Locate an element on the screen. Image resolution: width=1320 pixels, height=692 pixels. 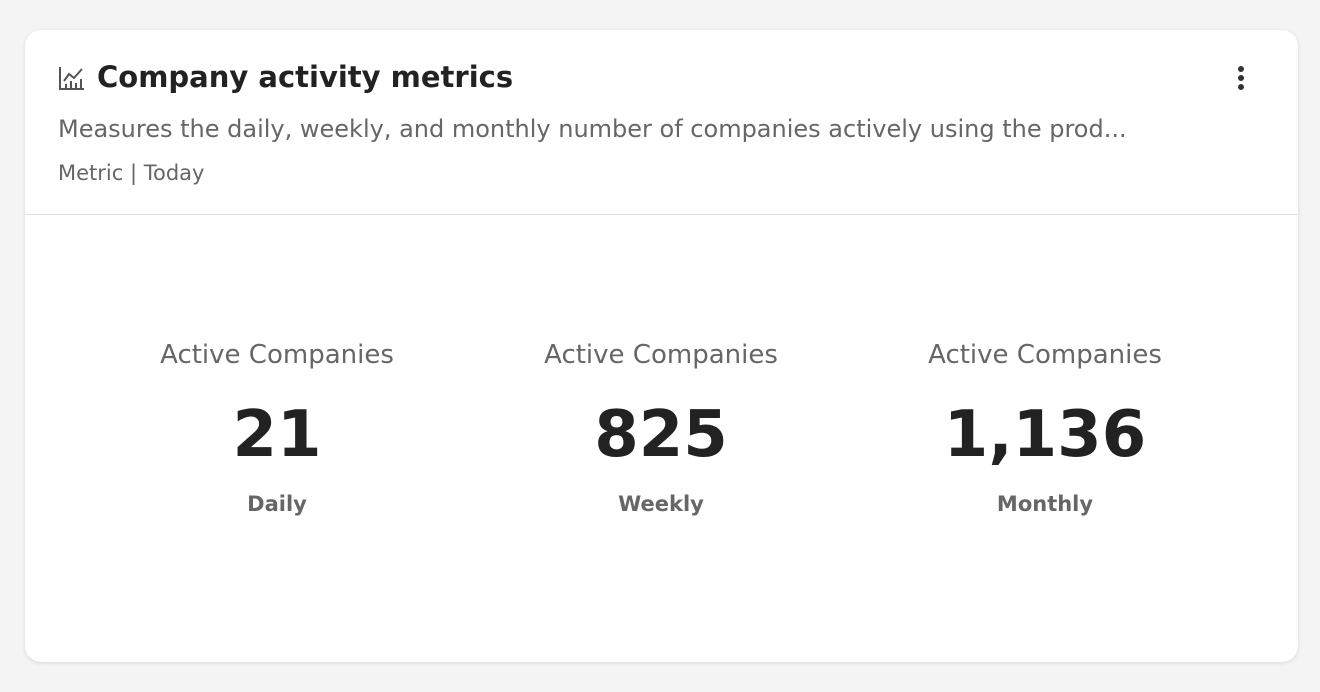
metric: Active Companies 1,136 Monthly is located at coordinates (1045, 428).